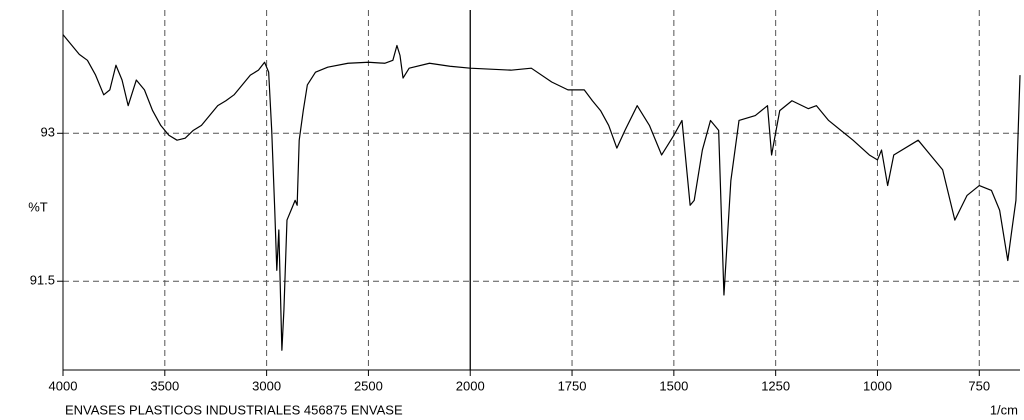  What do you see at coordinates (266, 385) in the screenshot?
I see `x-tick-label: 3000` at bounding box center [266, 385].